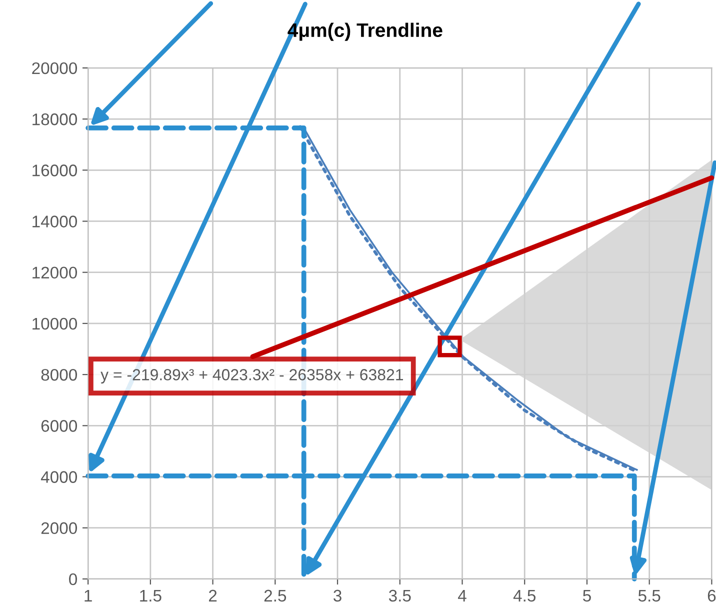 Image resolution: width=716 pixels, height=612 pixels. Describe the element at coordinates (55, 119) in the screenshot. I see `y-tick-label: 18000` at that location.